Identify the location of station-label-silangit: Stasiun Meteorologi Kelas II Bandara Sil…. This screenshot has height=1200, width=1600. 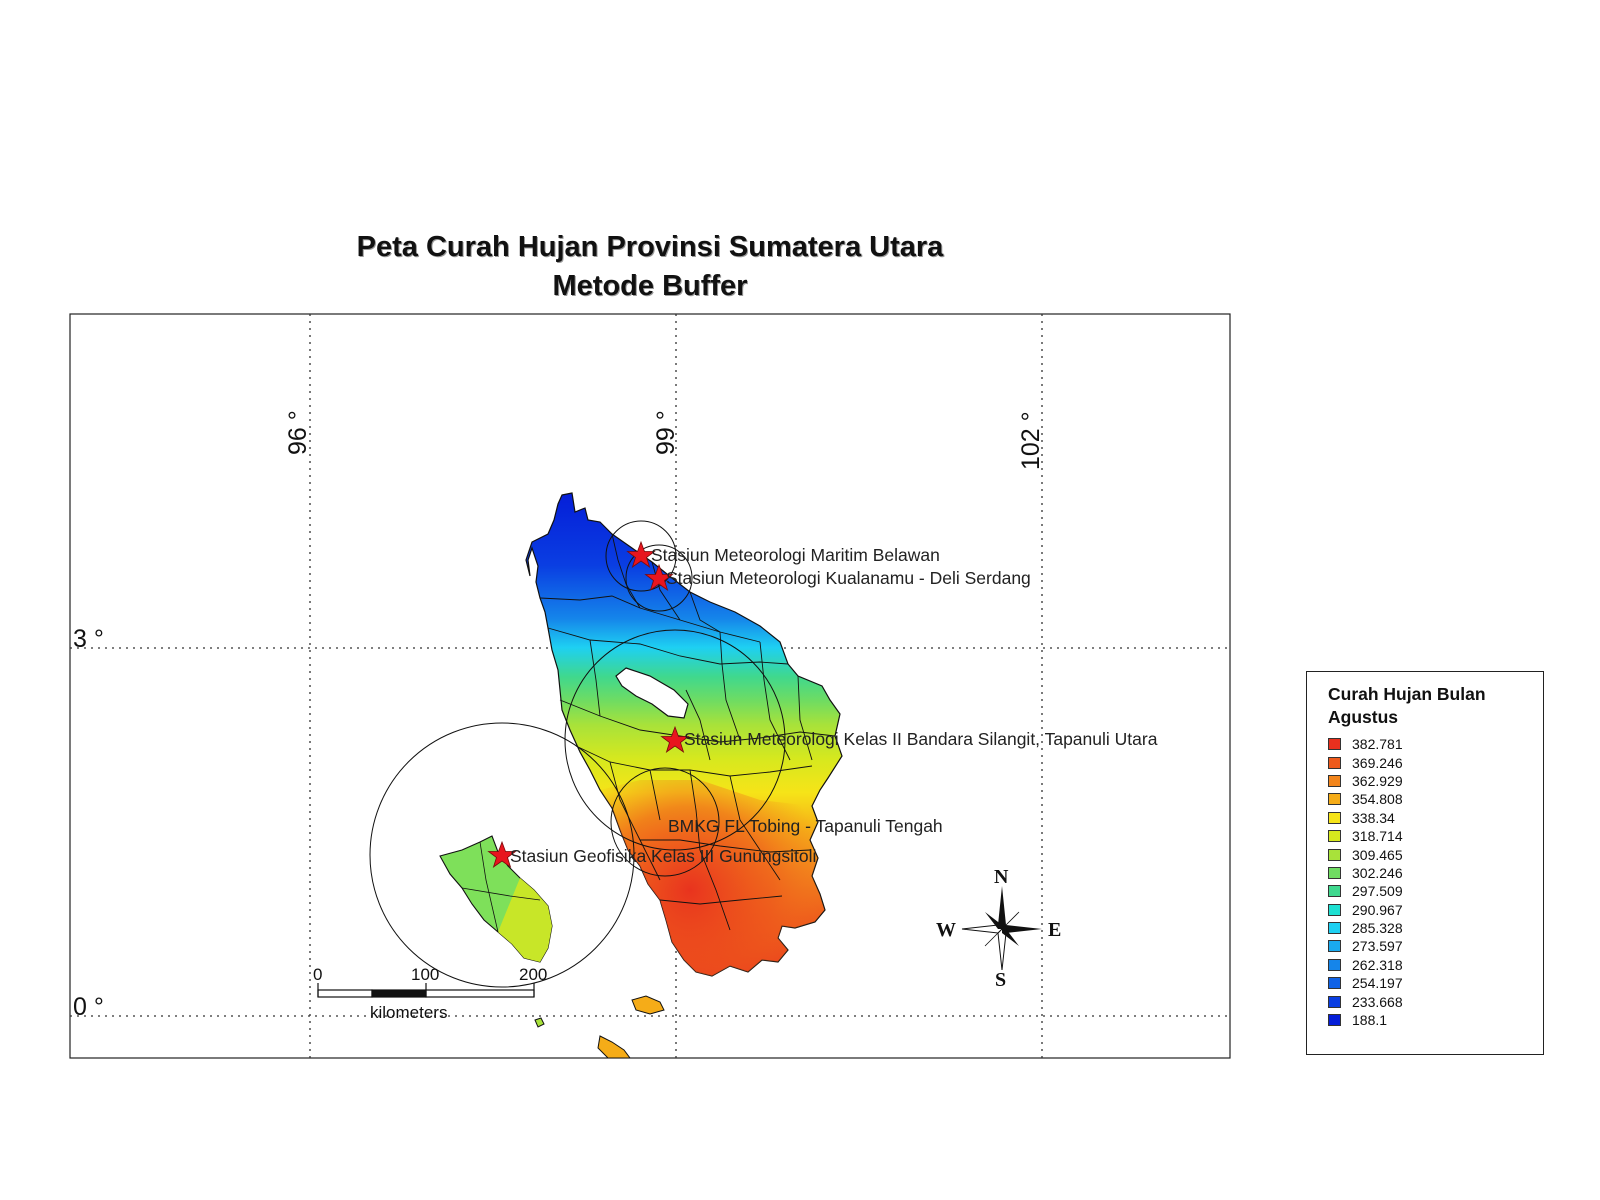
(921, 739).